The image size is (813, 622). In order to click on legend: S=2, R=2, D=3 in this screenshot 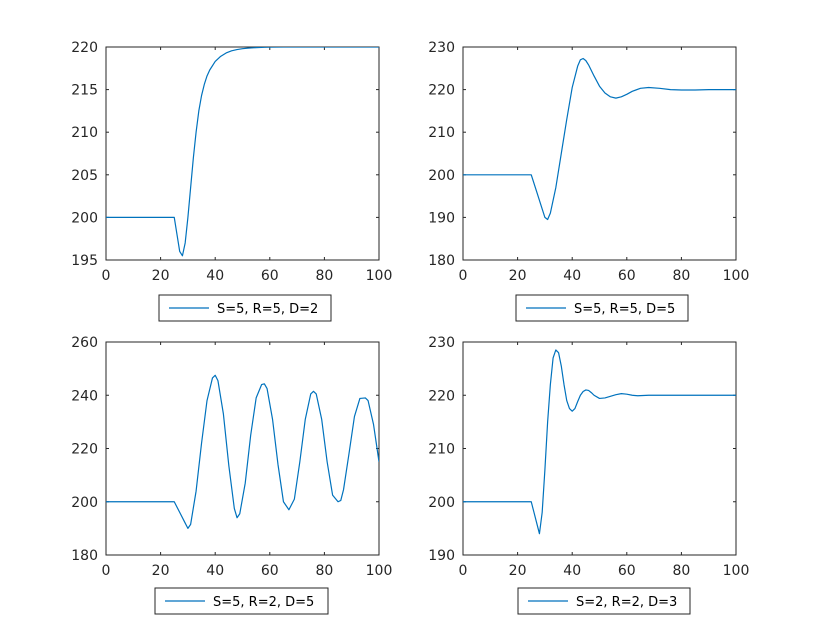, I will do `click(604, 601)`.